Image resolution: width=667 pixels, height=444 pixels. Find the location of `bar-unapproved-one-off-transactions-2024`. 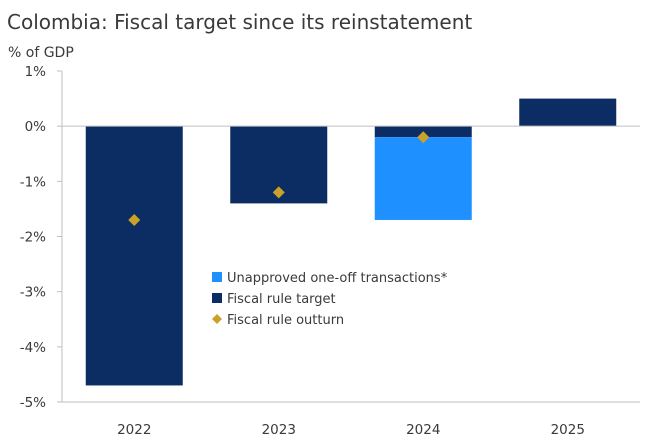

bar-unapproved-one-off-transactions-2024 is located at coordinates (423, 178).